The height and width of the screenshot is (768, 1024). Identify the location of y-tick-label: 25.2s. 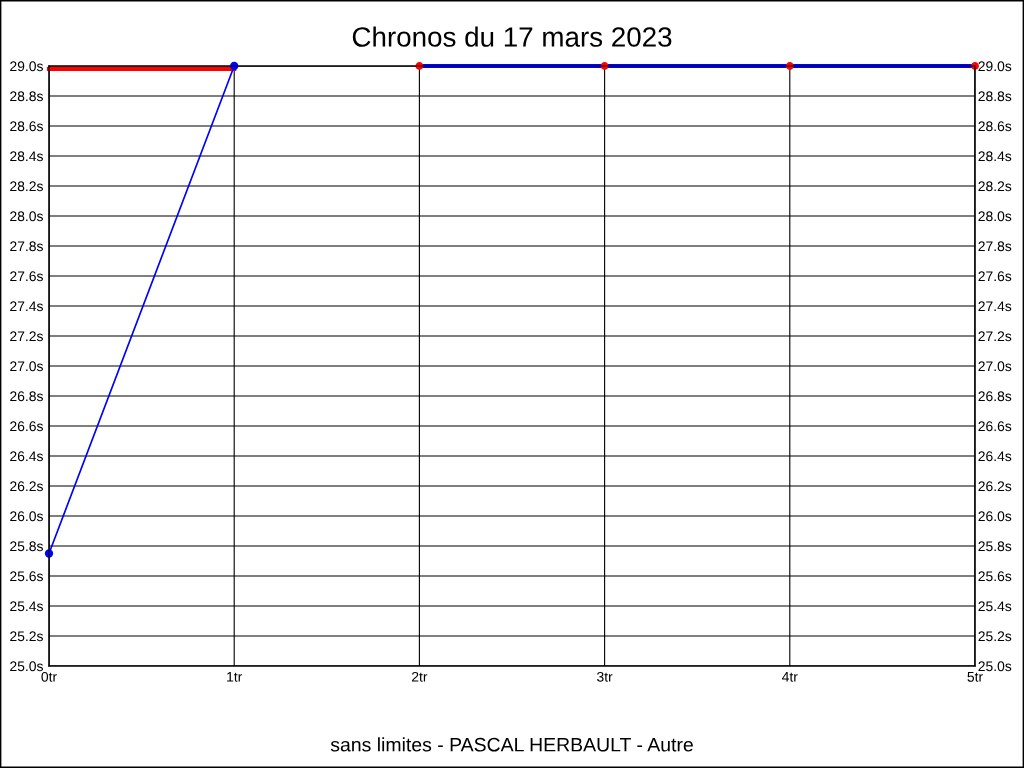
(26, 636).